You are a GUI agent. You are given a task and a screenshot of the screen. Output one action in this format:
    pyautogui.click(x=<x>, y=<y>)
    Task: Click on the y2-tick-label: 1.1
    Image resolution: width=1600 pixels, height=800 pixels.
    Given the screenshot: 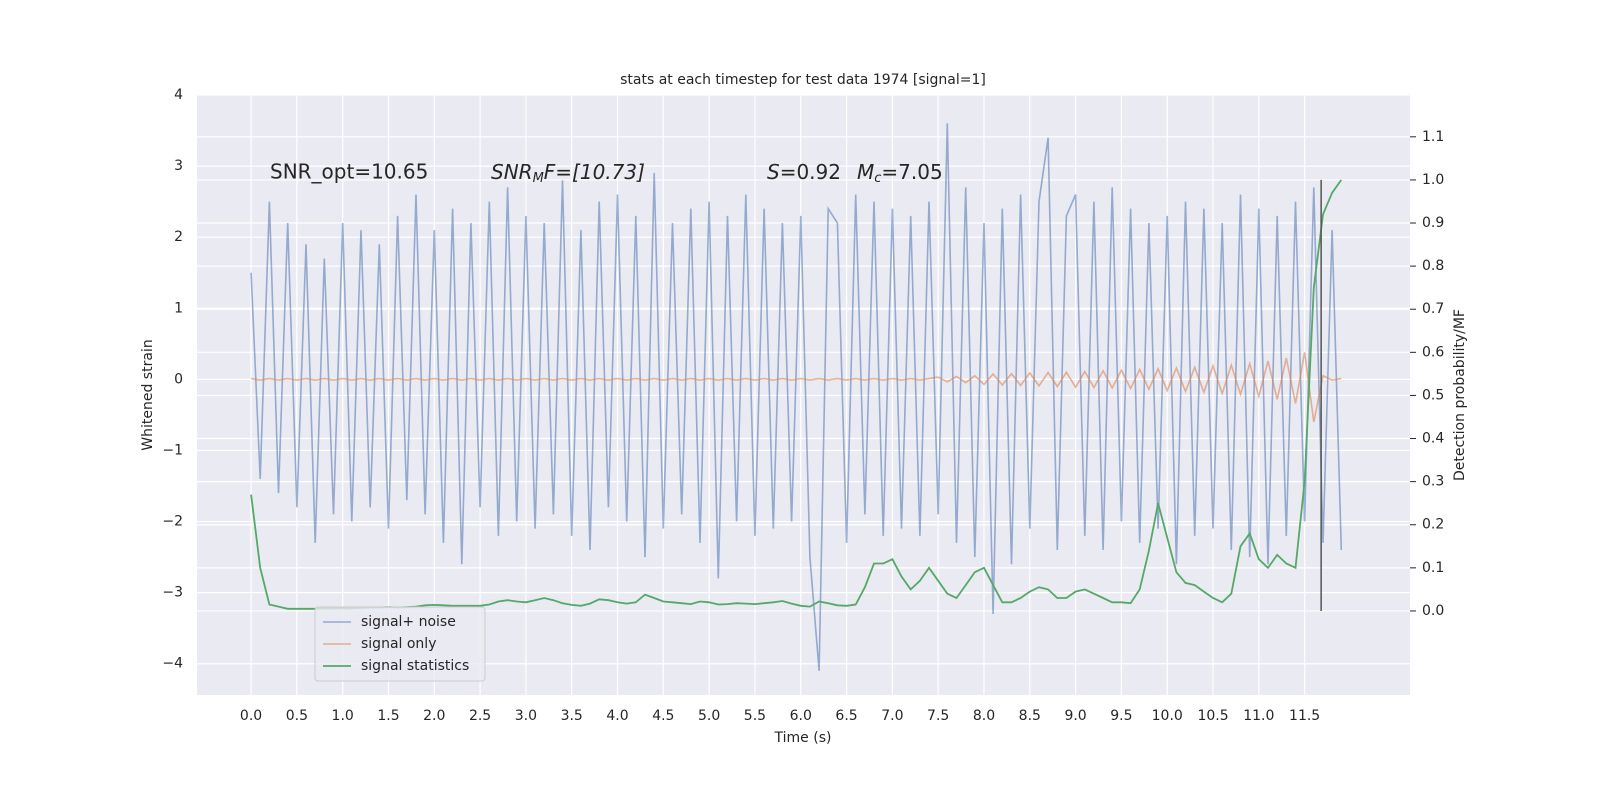 What is the action you would take?
    pyautogui.click(x=1433, y=137)
    